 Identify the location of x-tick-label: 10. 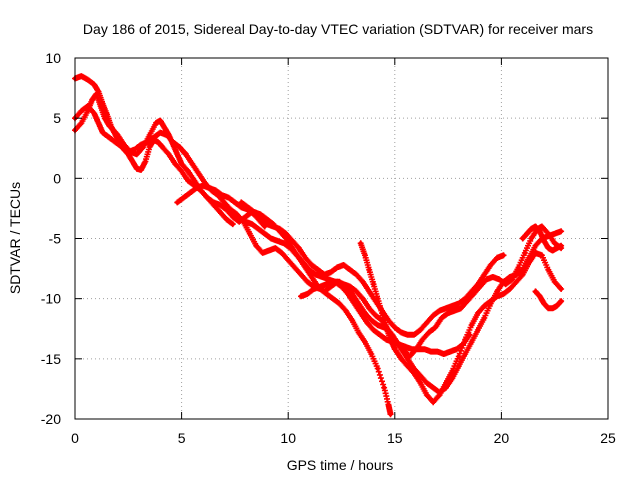
(288, 438).